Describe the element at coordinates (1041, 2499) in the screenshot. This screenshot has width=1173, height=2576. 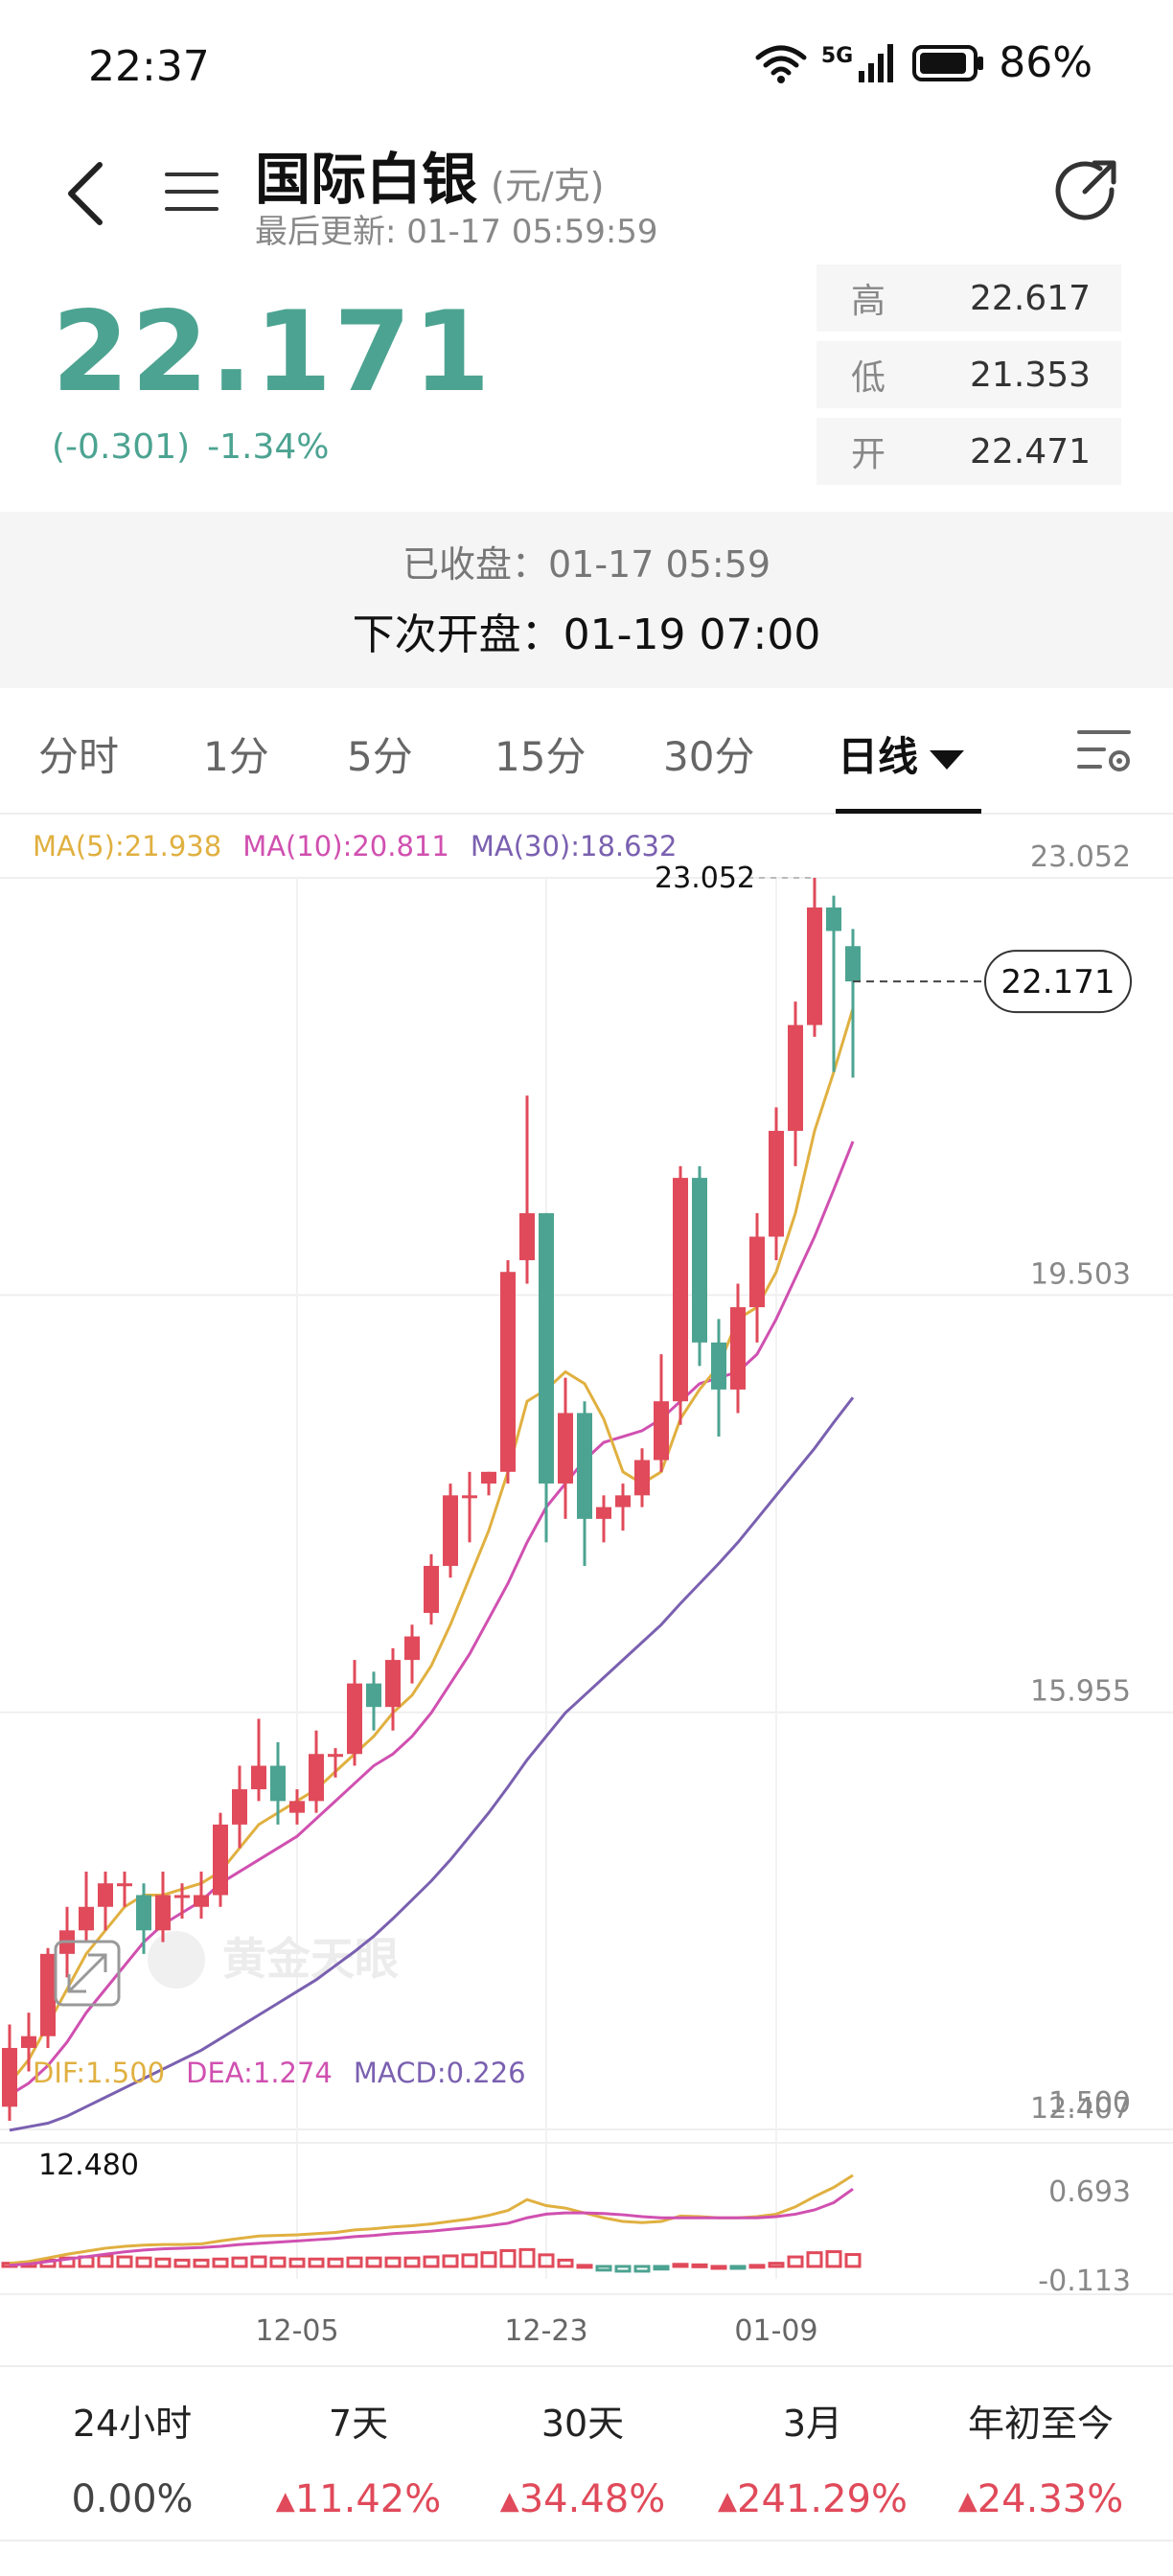
I see `period-value-wrap: ▲24.33%` at that location.